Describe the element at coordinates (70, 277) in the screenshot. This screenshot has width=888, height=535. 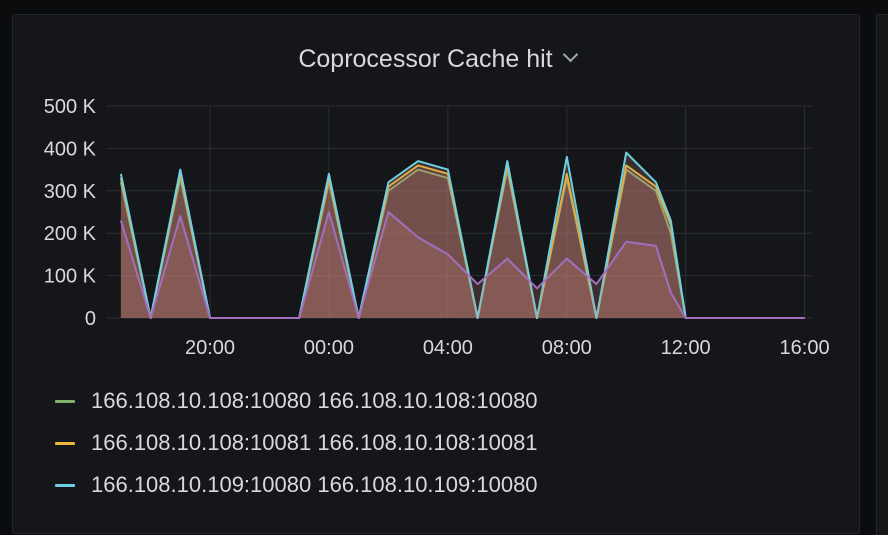
I see `y-tick-label: 100 K` at that location.